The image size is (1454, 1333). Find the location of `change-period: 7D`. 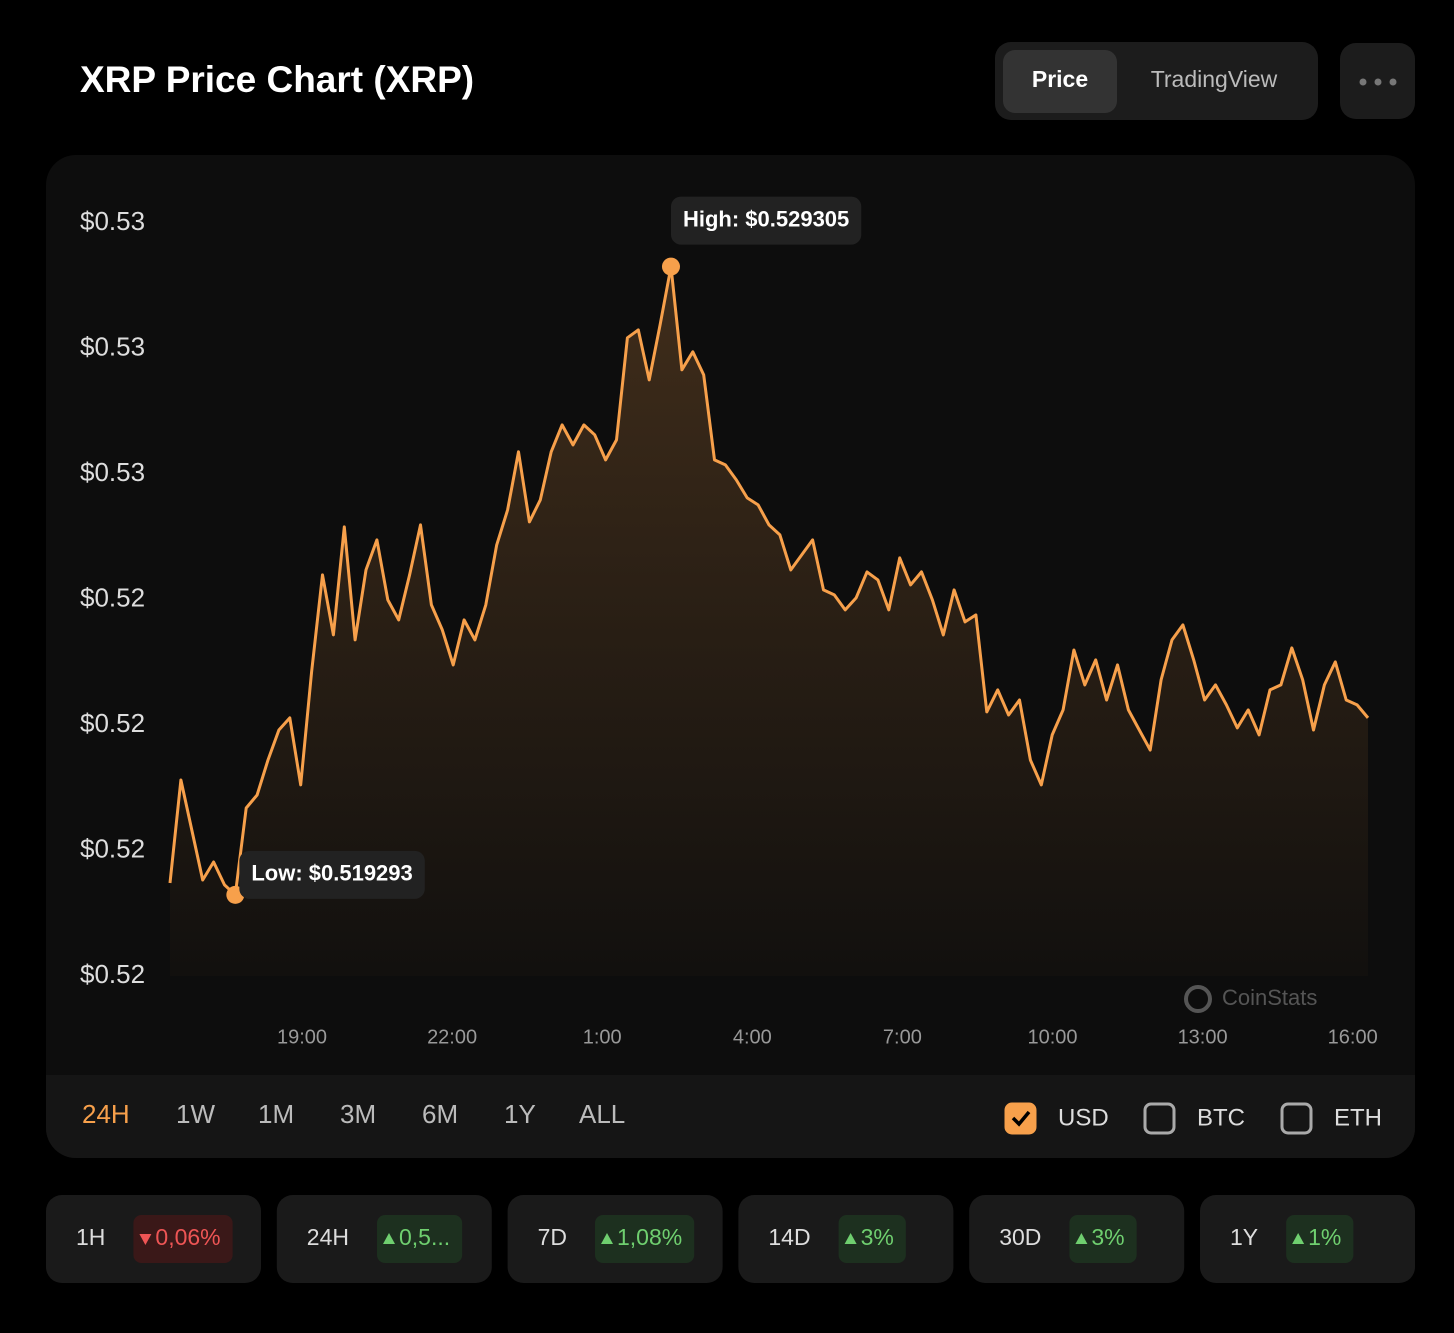

change-period: 7D is located at coordinates (552, 1237).